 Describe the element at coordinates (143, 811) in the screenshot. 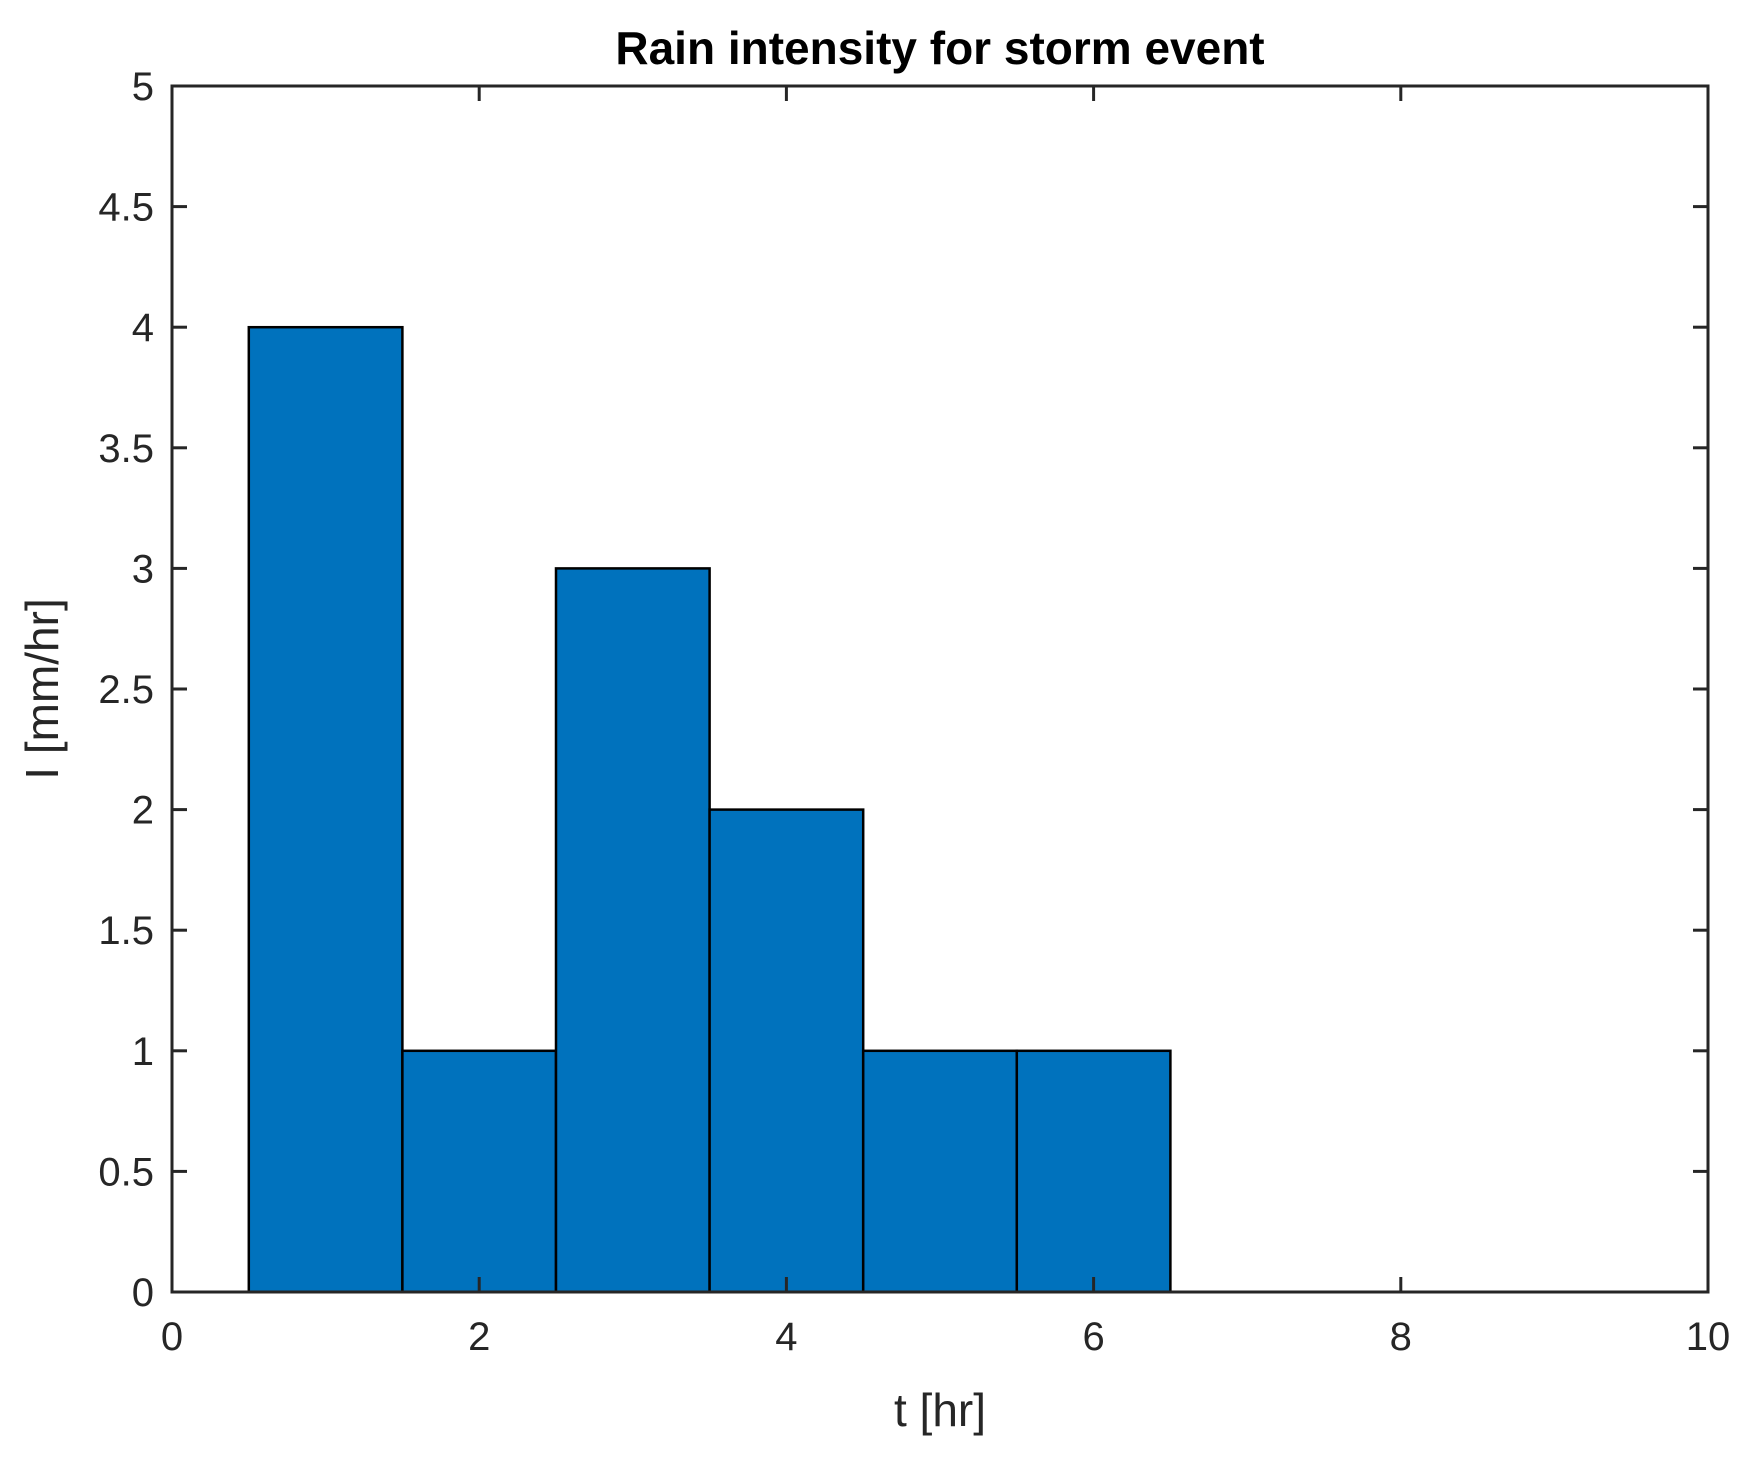

I see `y-tick-label: 2` at that location.